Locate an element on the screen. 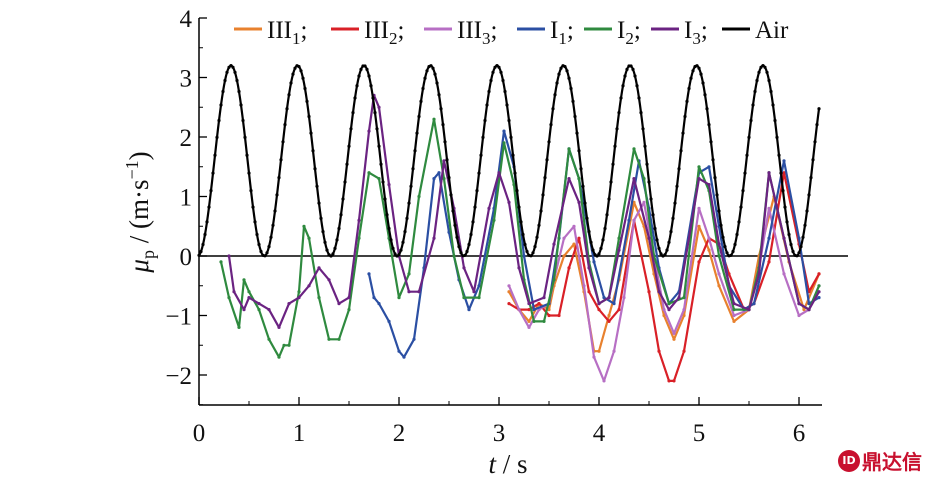 The width and height of the screenshot is (947, 484). logo-text: 鼎达信 is located at coordinates (892, 462).